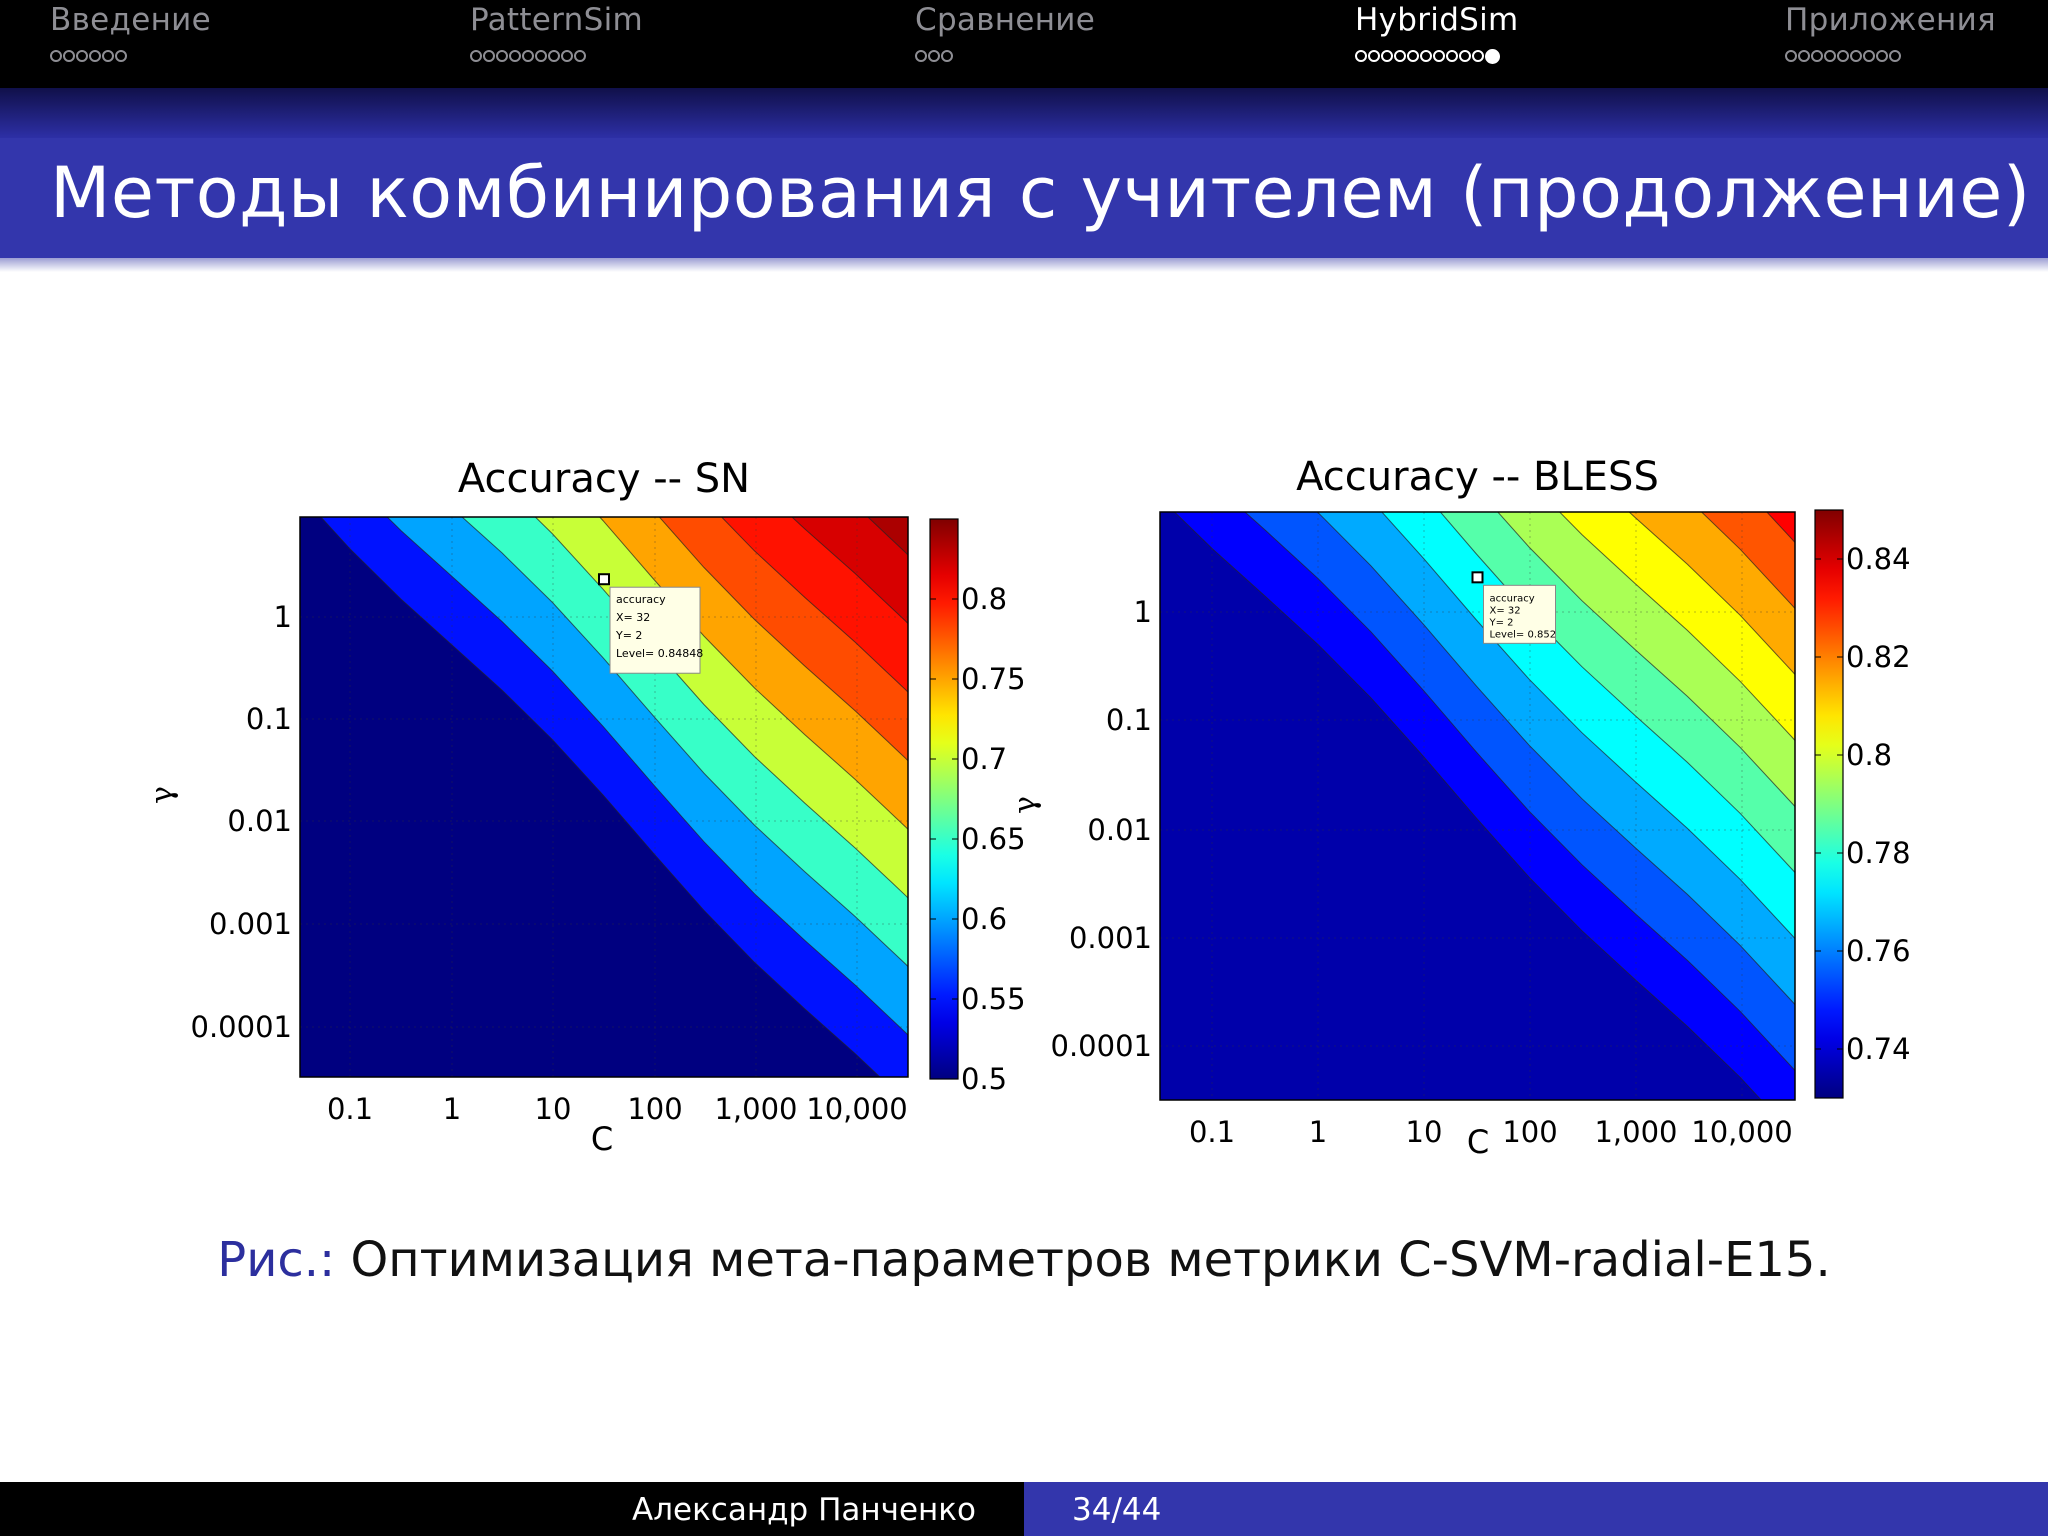  Describe the element at coordinates (1536, 1509) in the screenshot. I see `footer-page-area: 34/44` at that location.